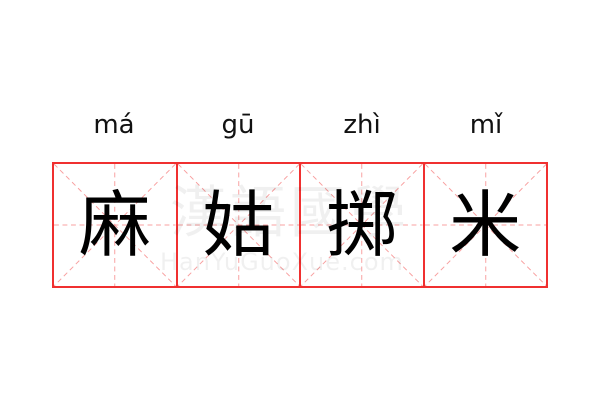  I want to click on pinyin-1: má, so click(114, 125).